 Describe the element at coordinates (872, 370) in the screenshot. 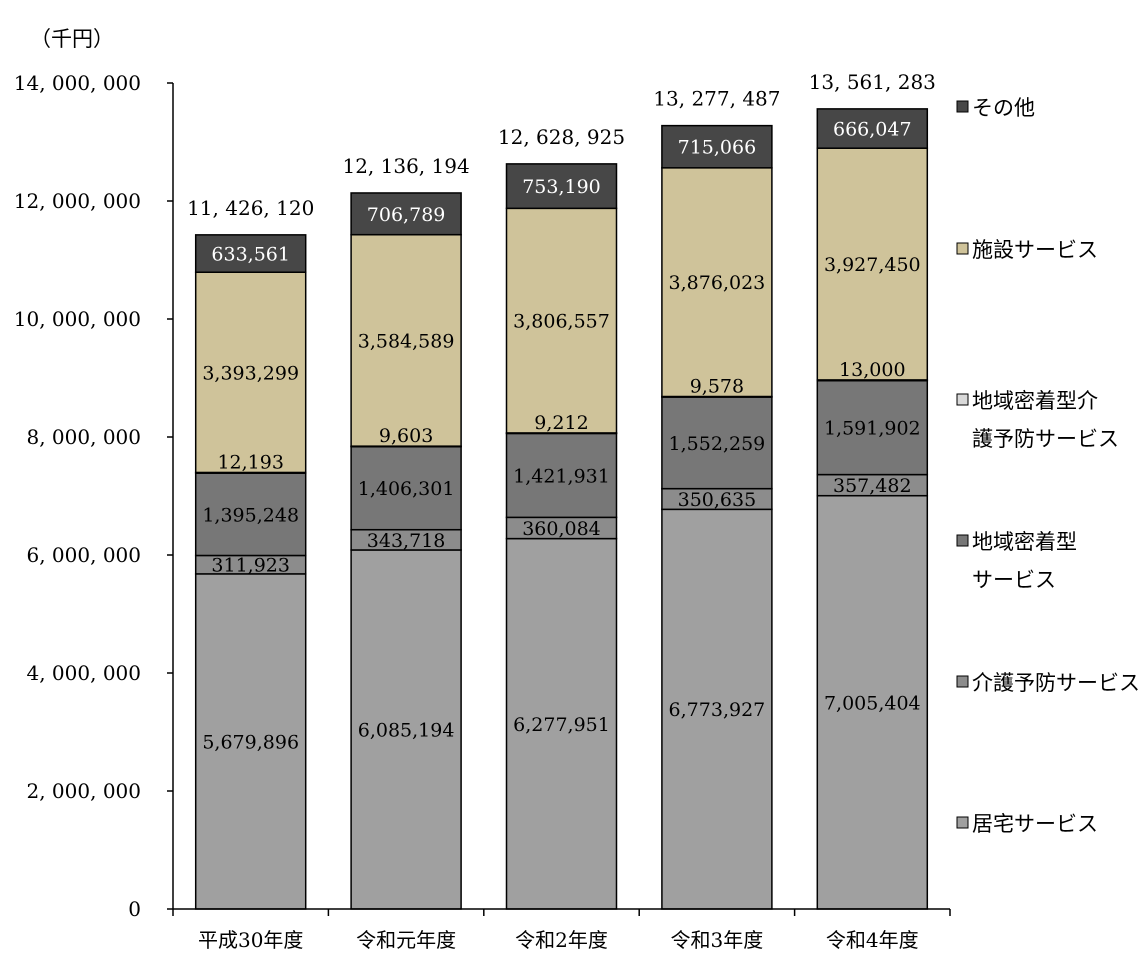

I see `segment-value-label: 13,000` at that location.